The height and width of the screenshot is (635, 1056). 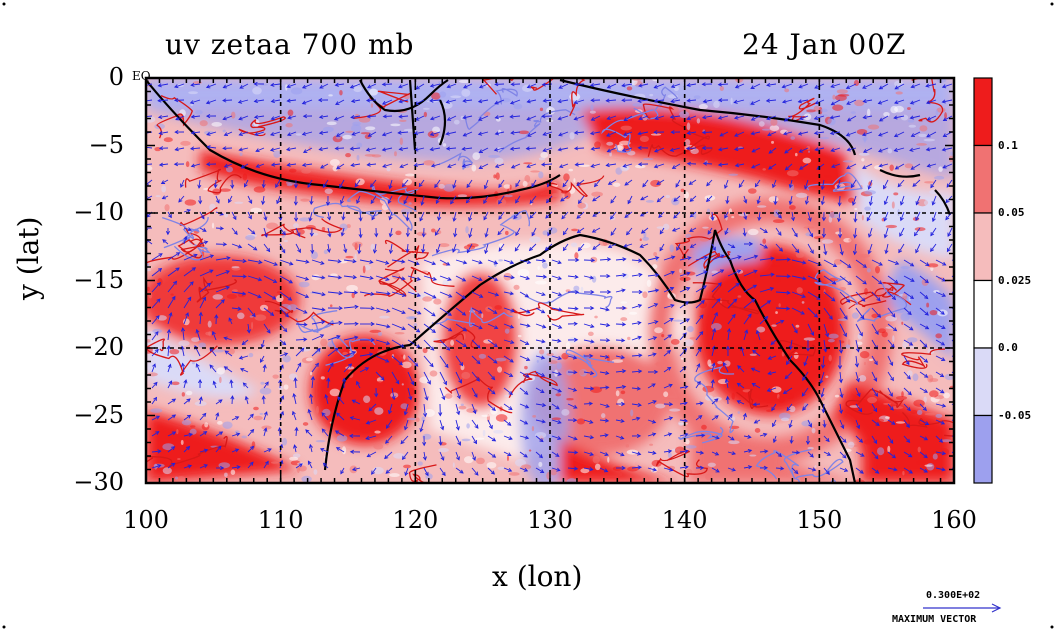 What do you see at coordinates (289, 44) in the screenshot?
I see `plot-title-variable: uv zetaa 700 mb` at bounding box center [289, 44].